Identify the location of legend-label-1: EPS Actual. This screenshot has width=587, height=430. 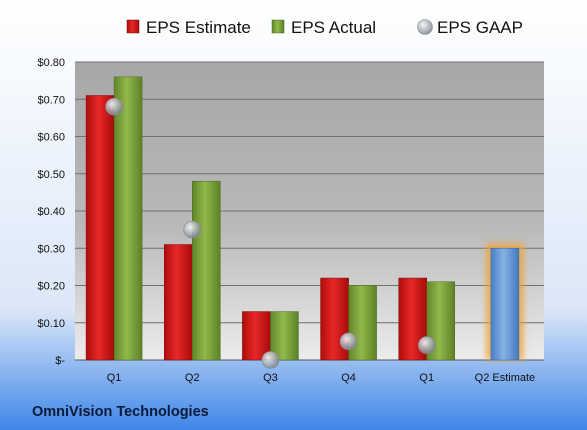
(333, 27).